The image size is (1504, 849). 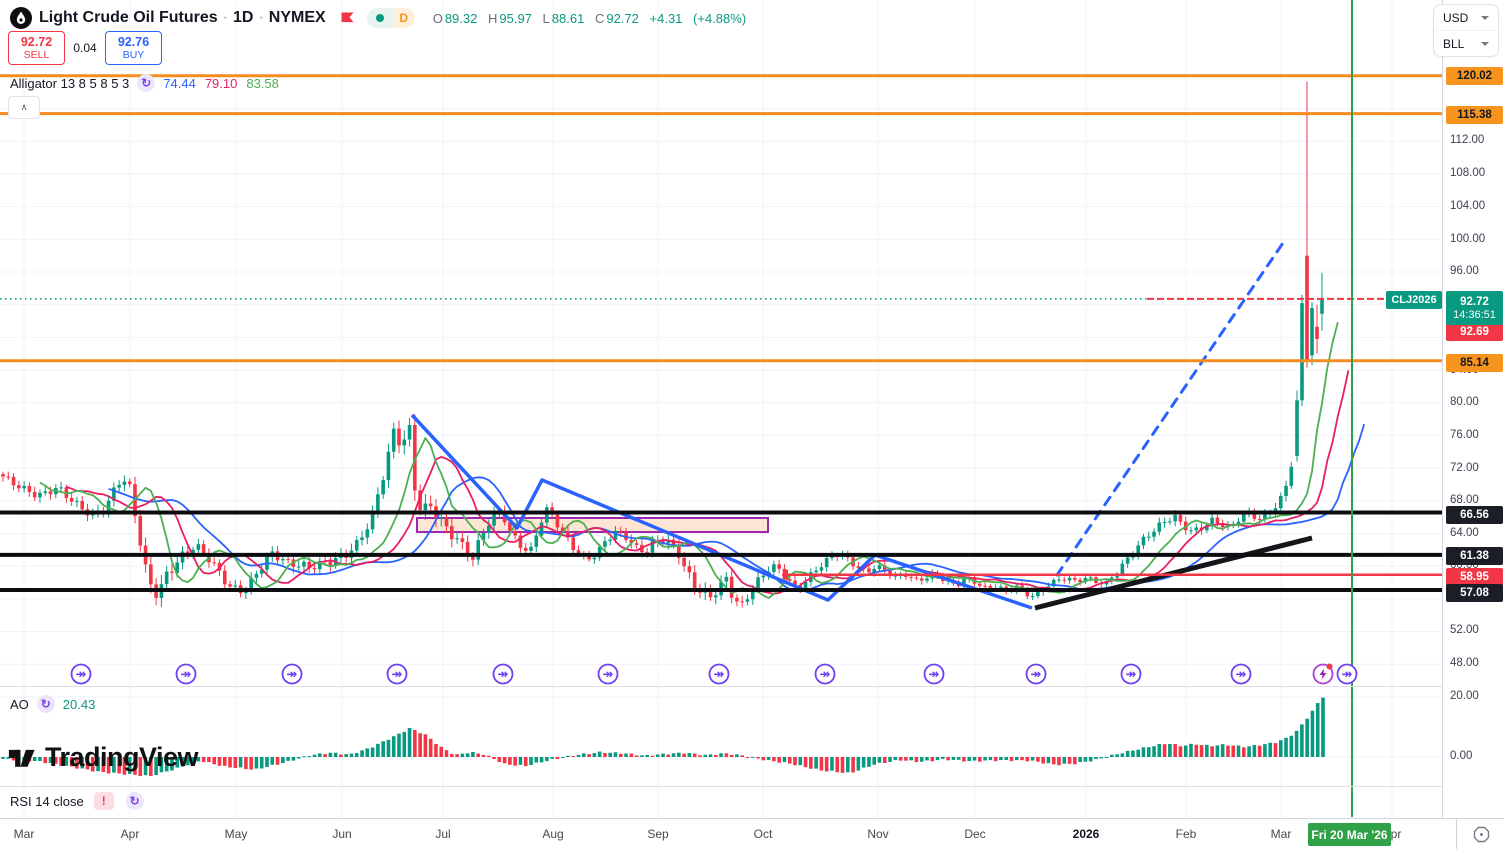 What do you see at coordinates (243, 17) in the screenshot?
I see `interval-value: 1D` at bounding box center [243, 17].